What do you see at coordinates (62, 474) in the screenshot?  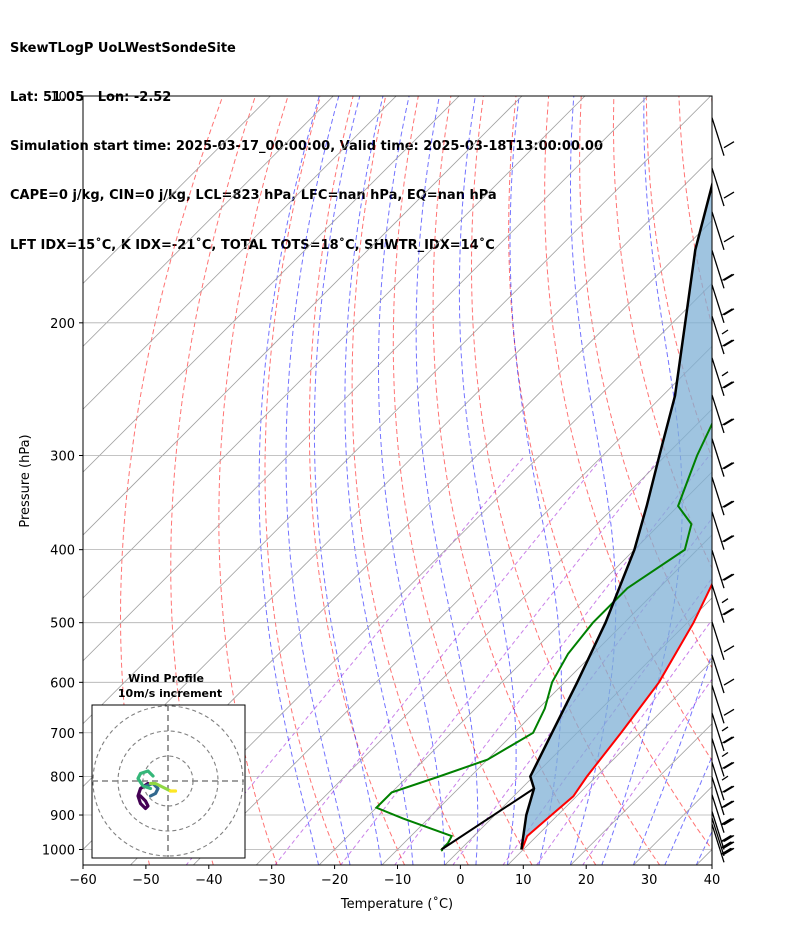 I see `y-axis-ticks: 100 200 300 400 500 600 700 800 900 1000` at bounding box center [62, 474].